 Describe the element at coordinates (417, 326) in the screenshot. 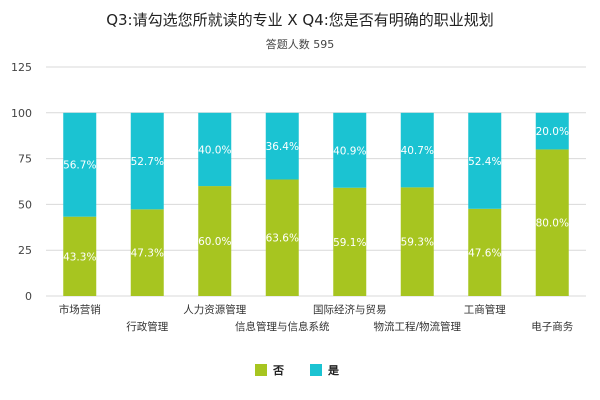

I see `x-tick-label: 物流工程/物流管理` at that location.